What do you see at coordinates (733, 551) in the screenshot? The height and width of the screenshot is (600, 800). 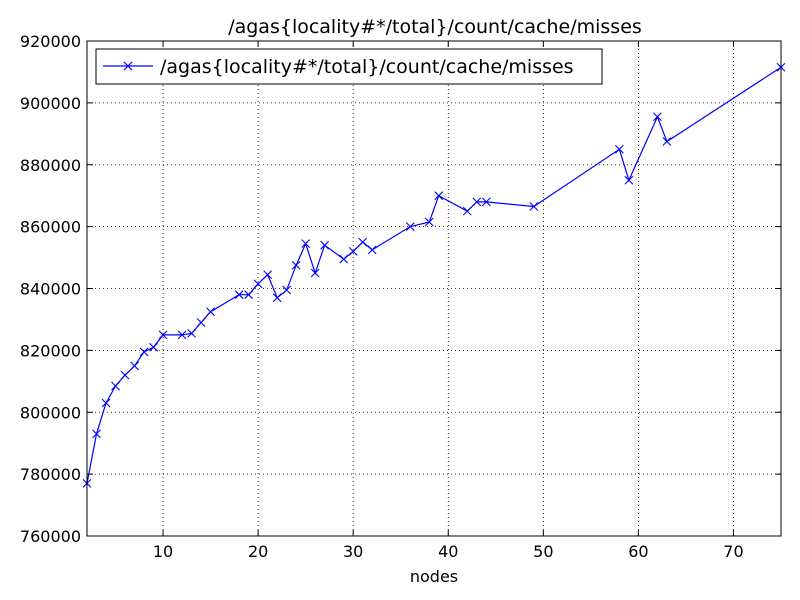 I see `x-tick-label: 70` at bounding box center [733, 551].